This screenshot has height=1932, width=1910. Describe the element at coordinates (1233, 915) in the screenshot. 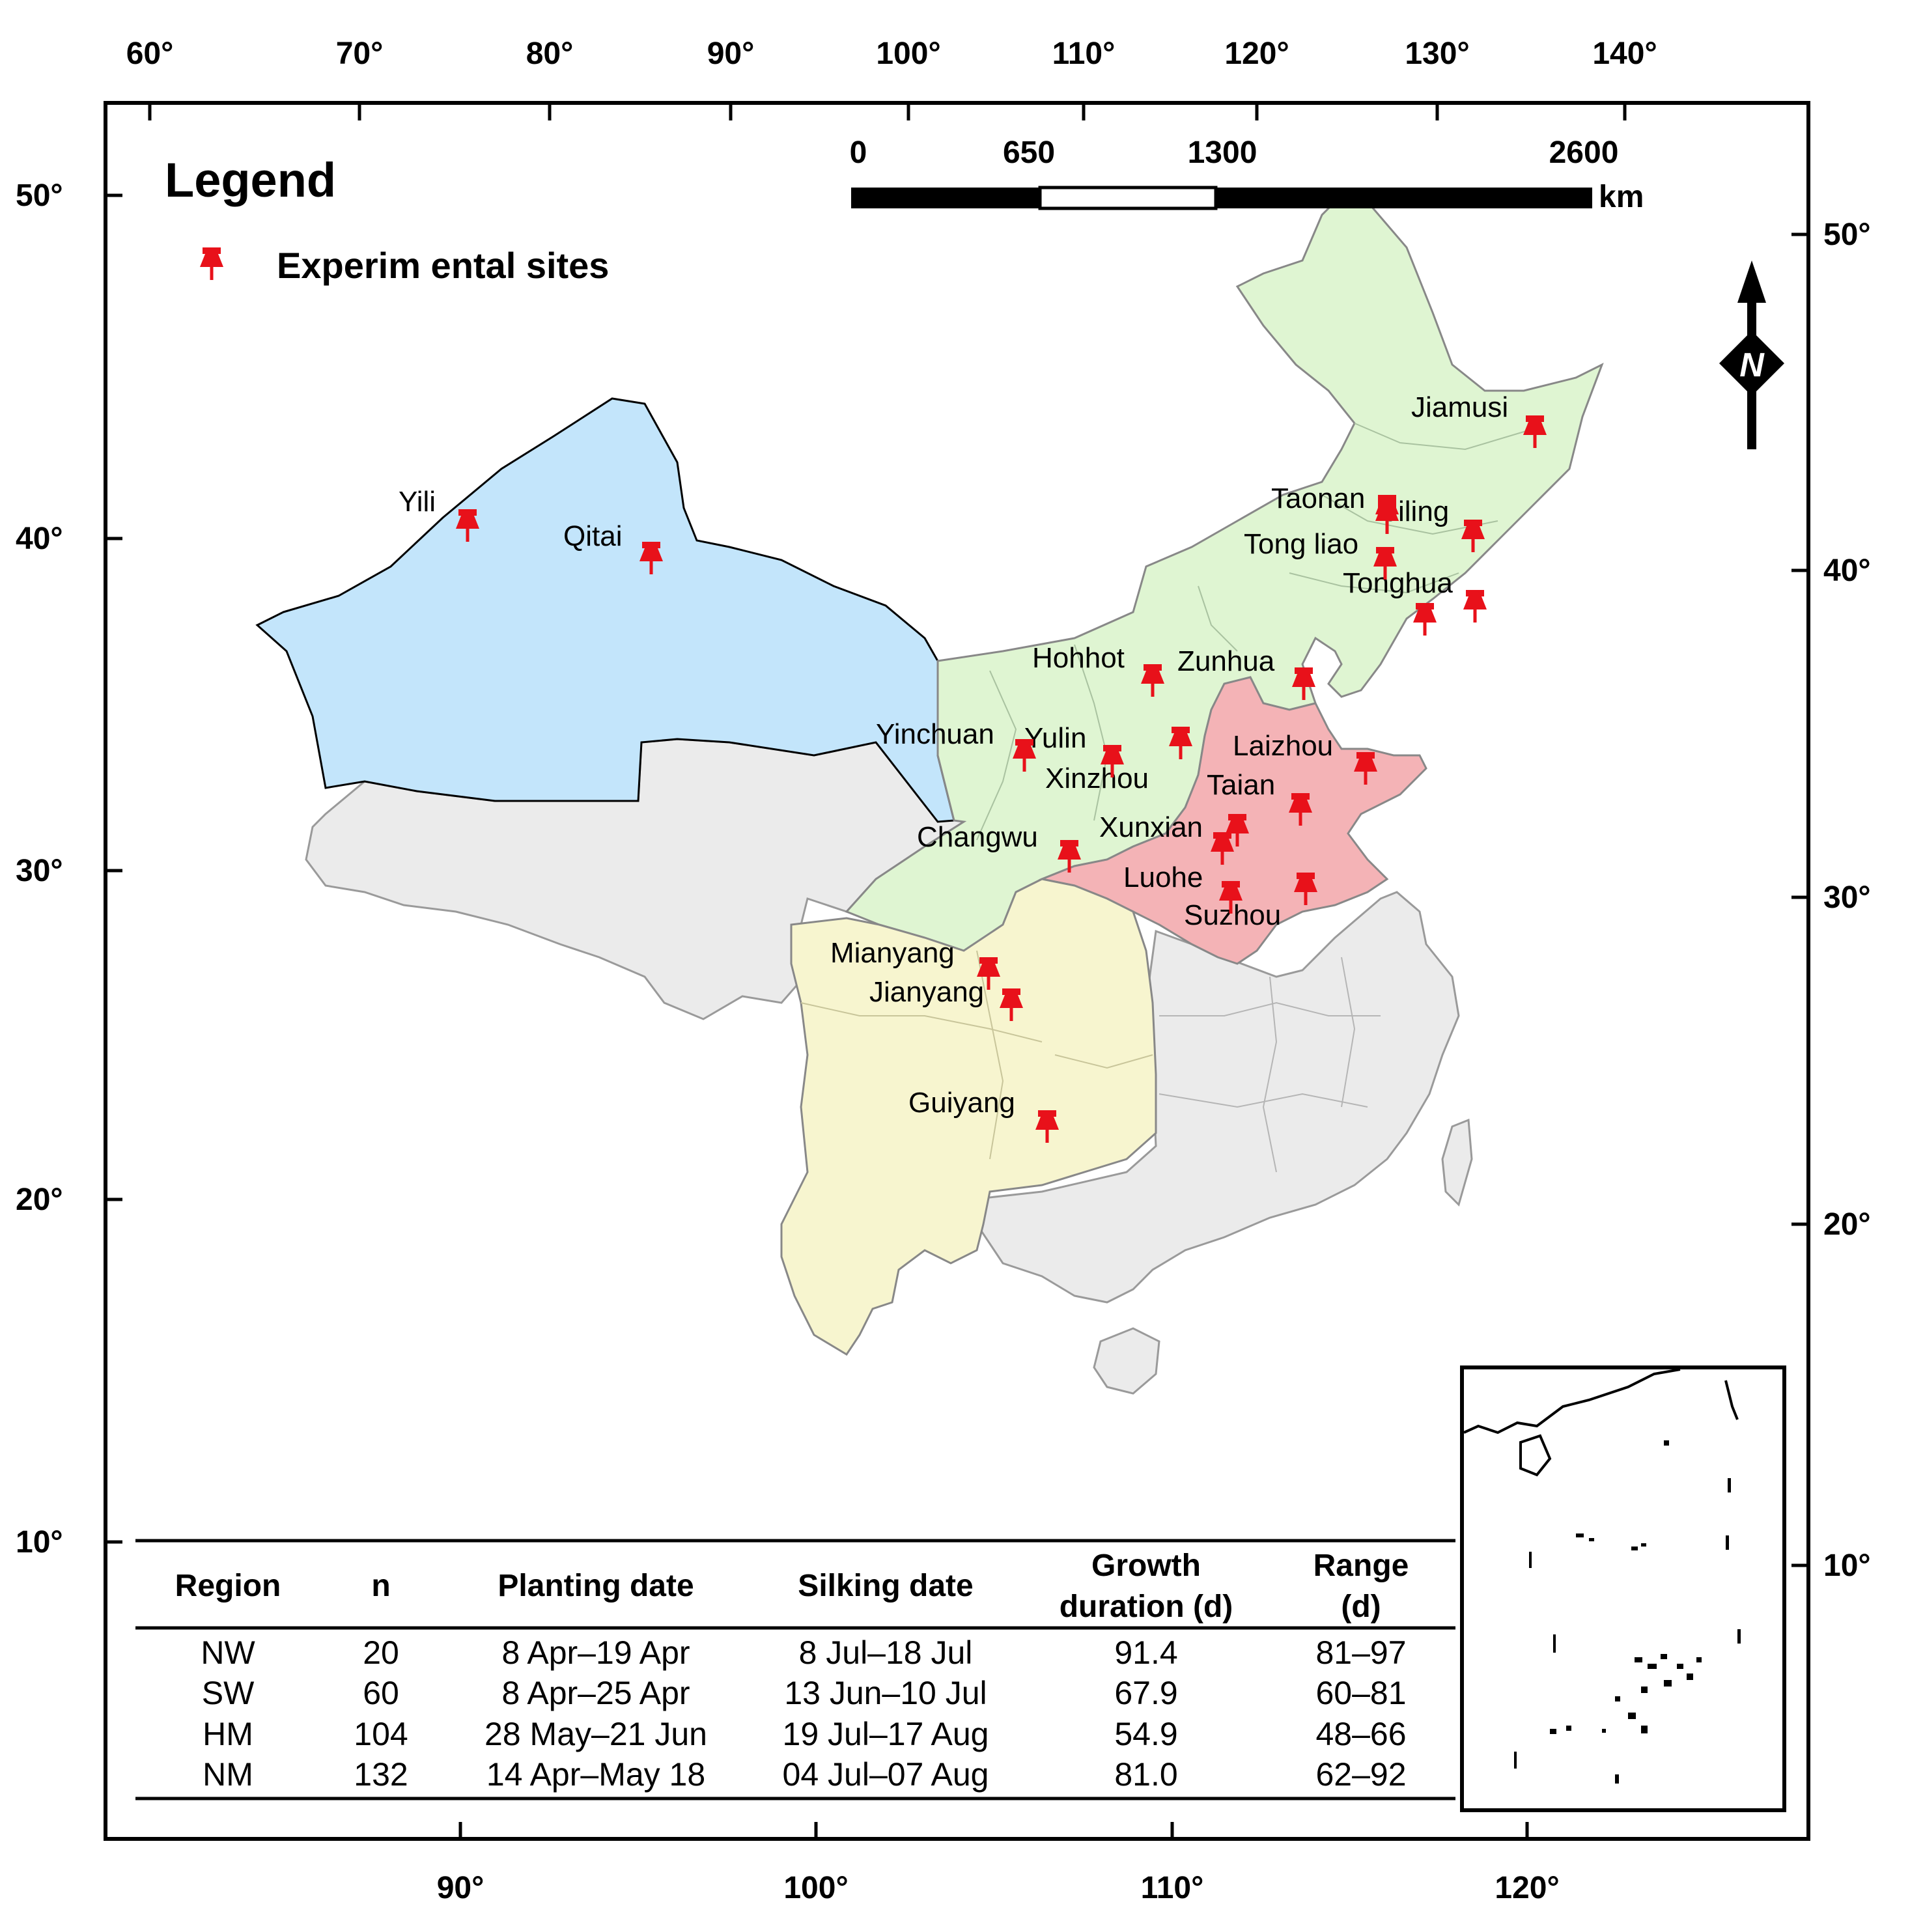

I see `site-label-suzhou: Suzhou` at that location.